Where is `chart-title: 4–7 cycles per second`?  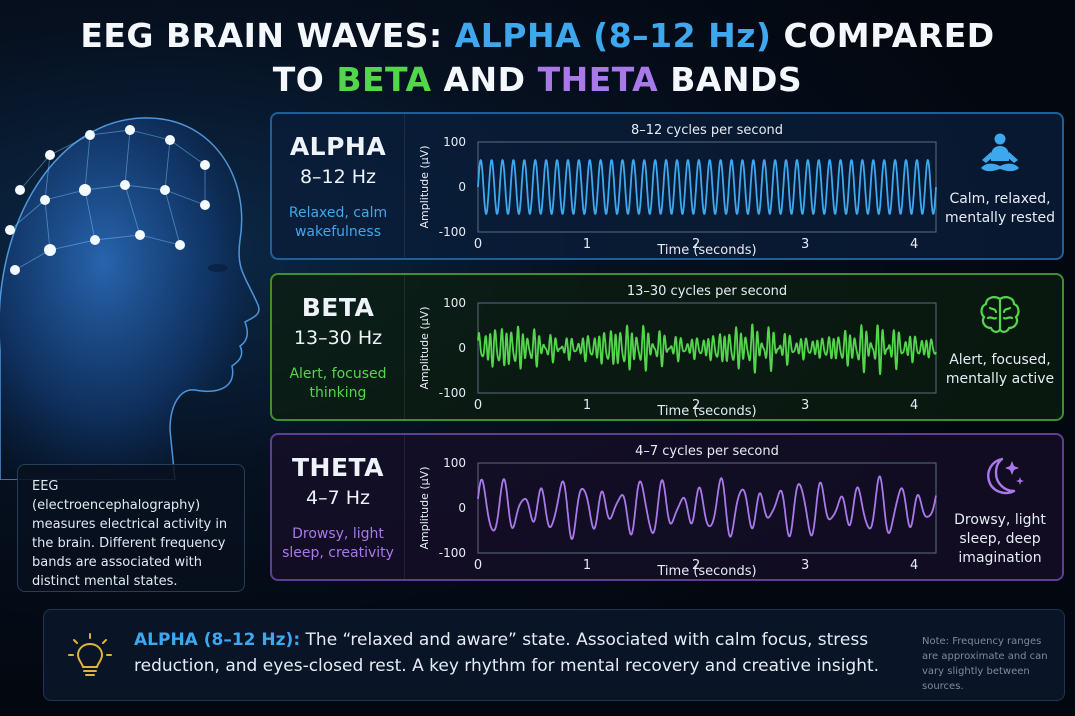
chart-title: 4–7 cycles per second is located at coordinates (707, 451).